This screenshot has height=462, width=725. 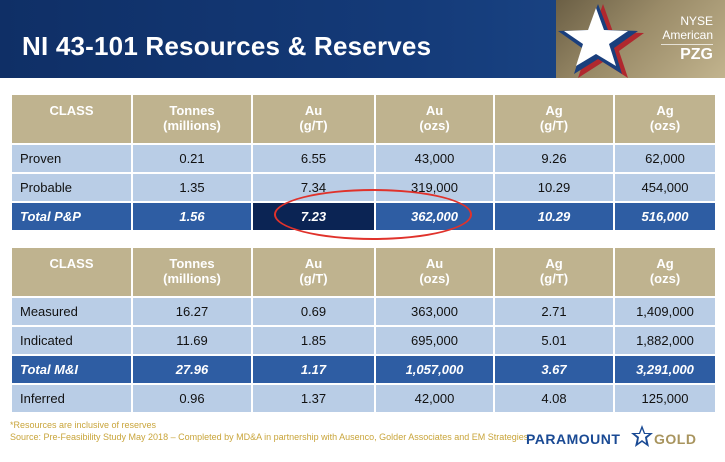 I want to click on ag-ounces-cell: 454,000, so click(x=665, y=187).